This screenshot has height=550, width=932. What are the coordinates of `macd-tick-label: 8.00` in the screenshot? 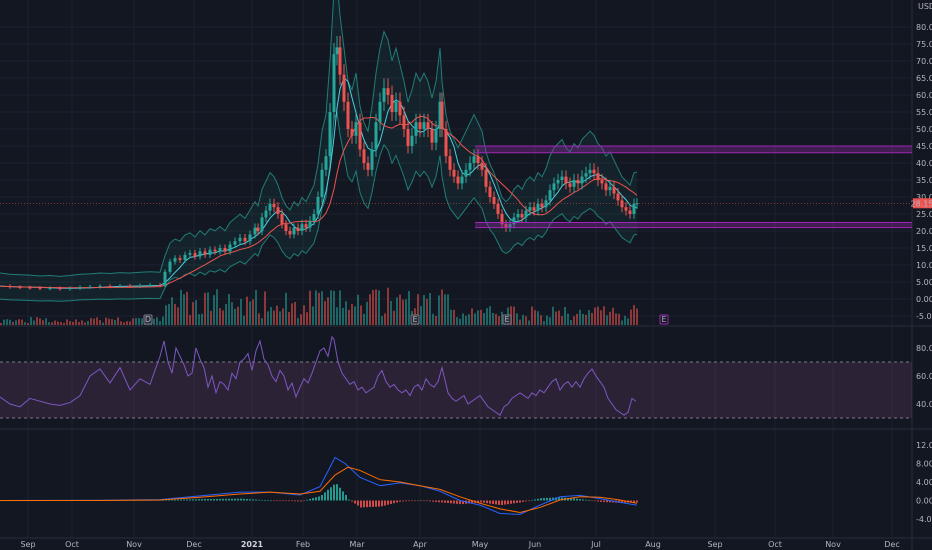 It's located at (924, 464).